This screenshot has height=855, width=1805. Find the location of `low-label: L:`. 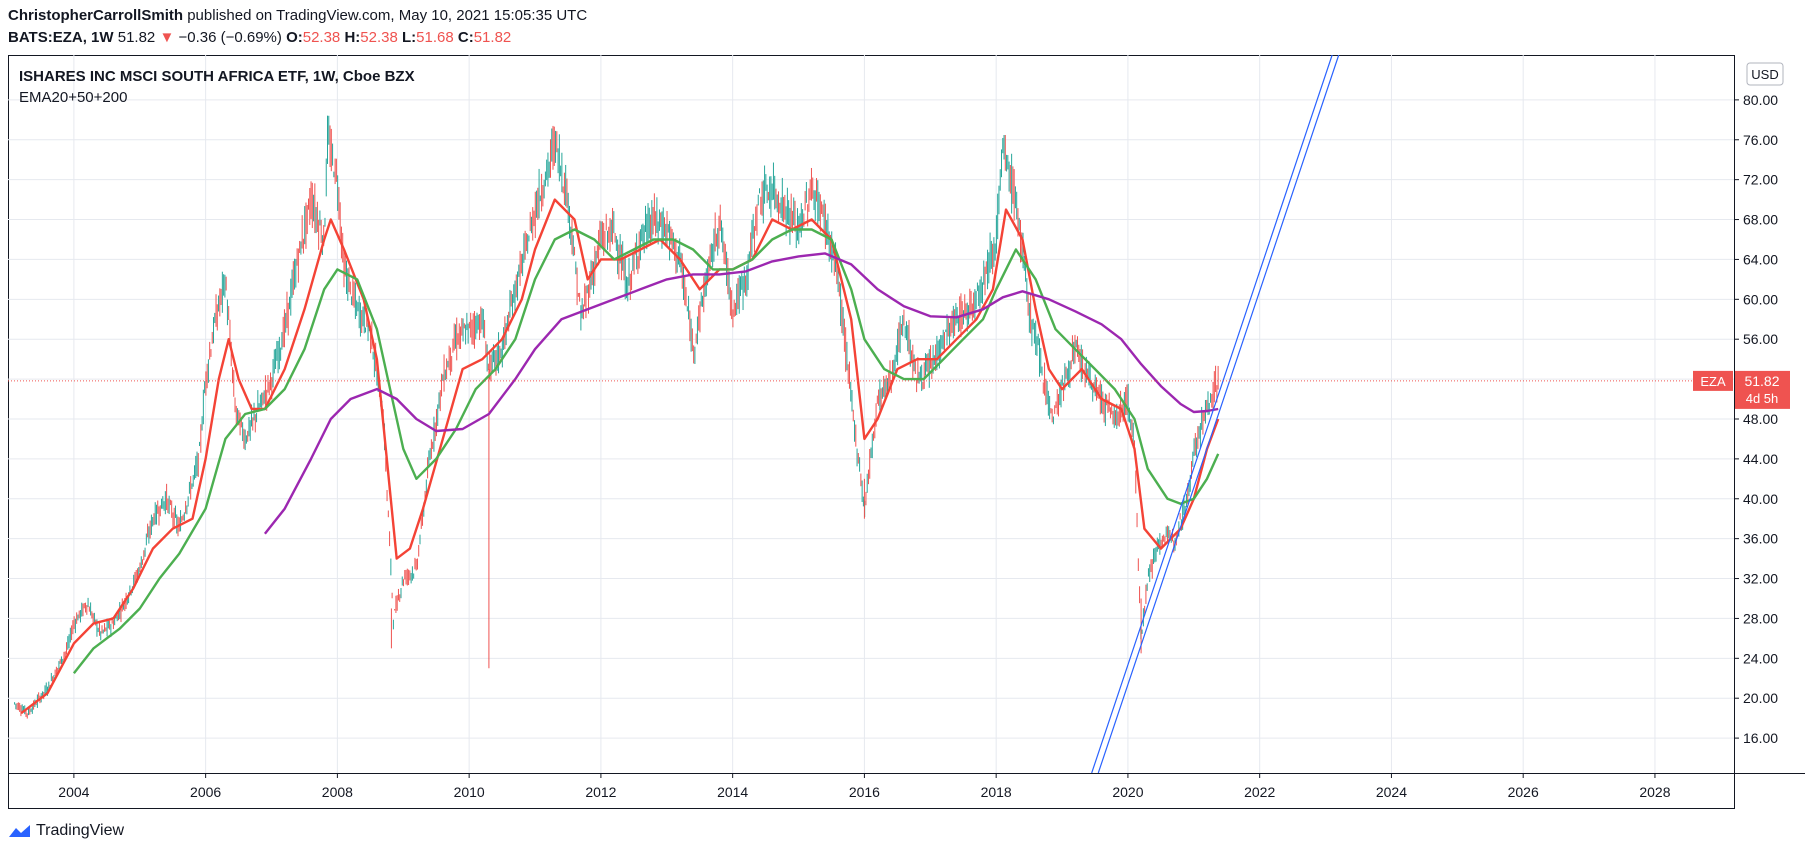

low-label: L: is located at coordinates (409, 37).